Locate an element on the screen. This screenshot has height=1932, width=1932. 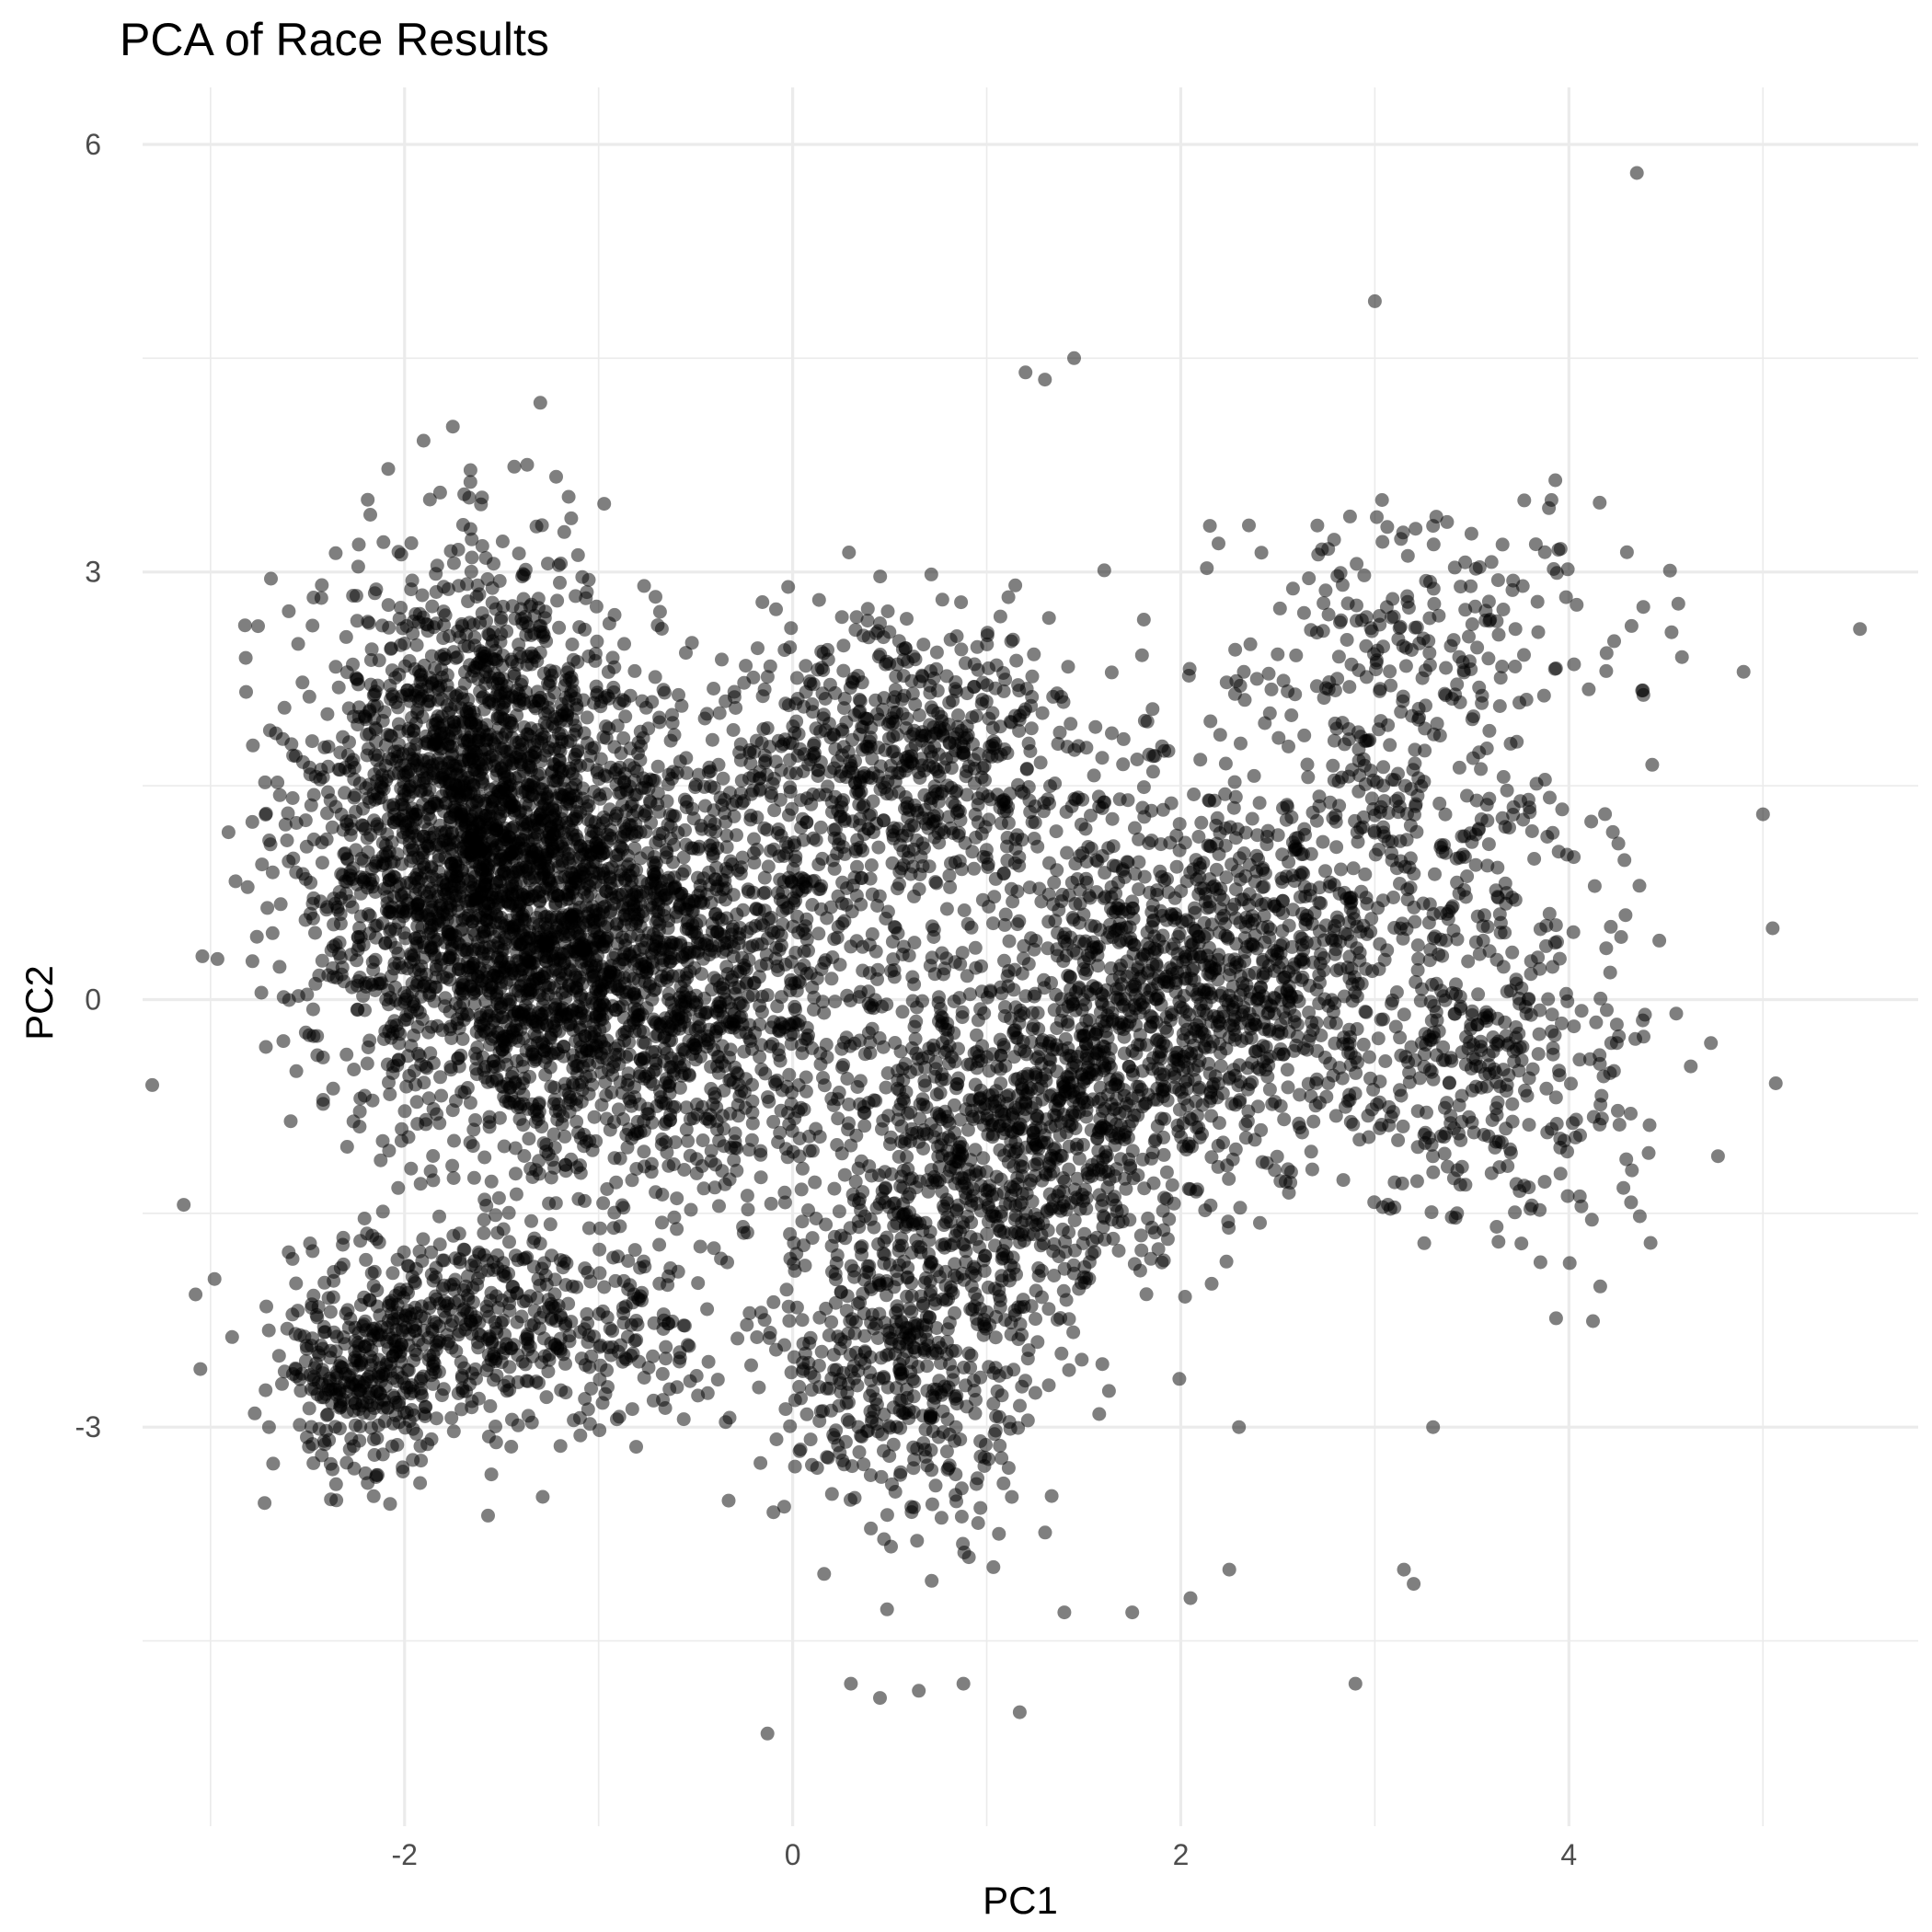
chart-title: PCA of Race Results is located at coordinates (334, 39).